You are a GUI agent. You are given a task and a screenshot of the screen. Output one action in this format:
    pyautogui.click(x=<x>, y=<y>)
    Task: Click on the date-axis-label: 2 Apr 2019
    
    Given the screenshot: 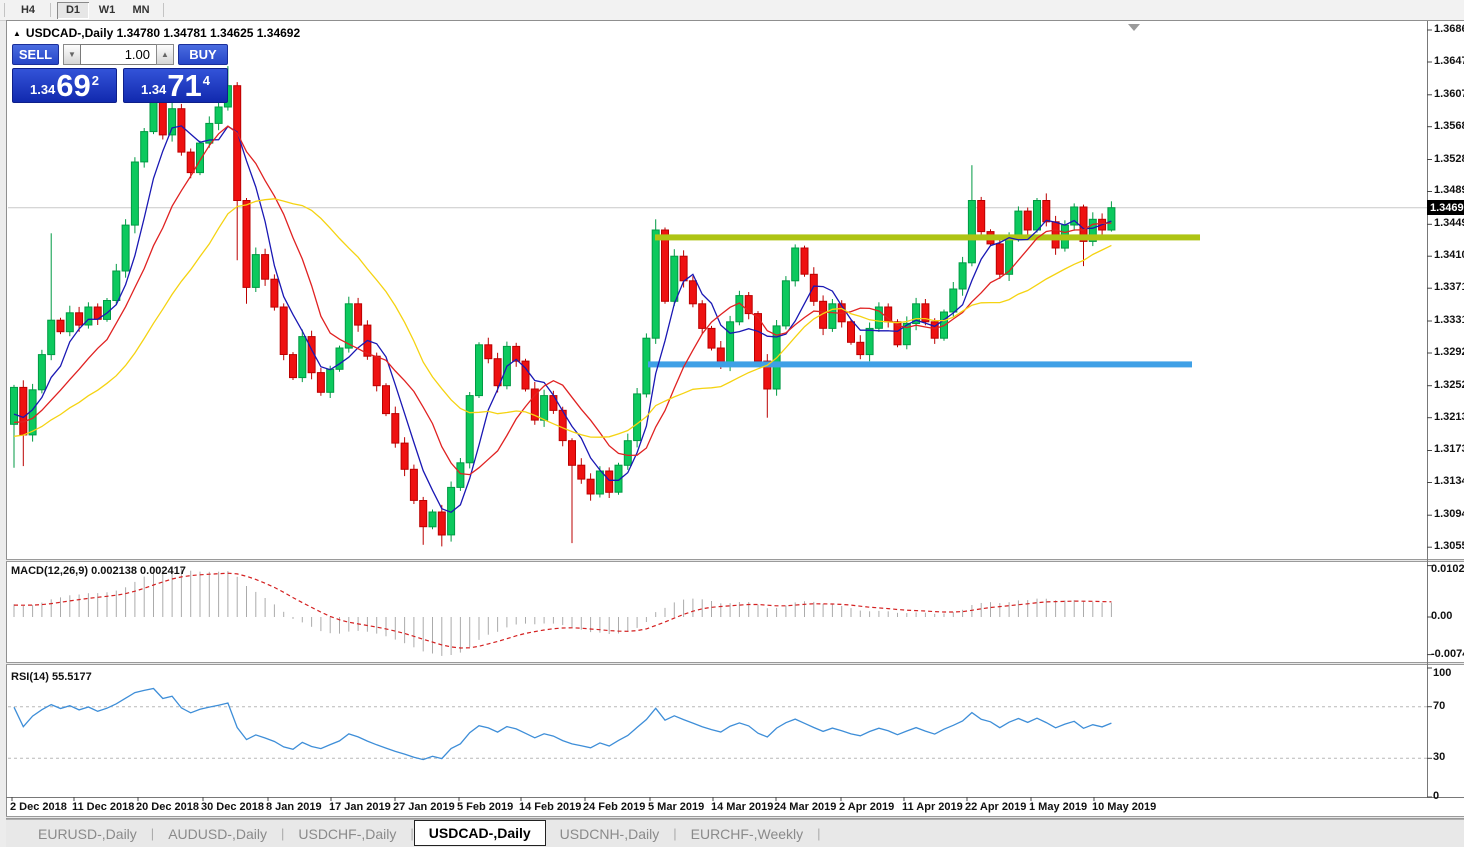 What is the action you would take?
    pyautogui.click(x=867, y=807)
    